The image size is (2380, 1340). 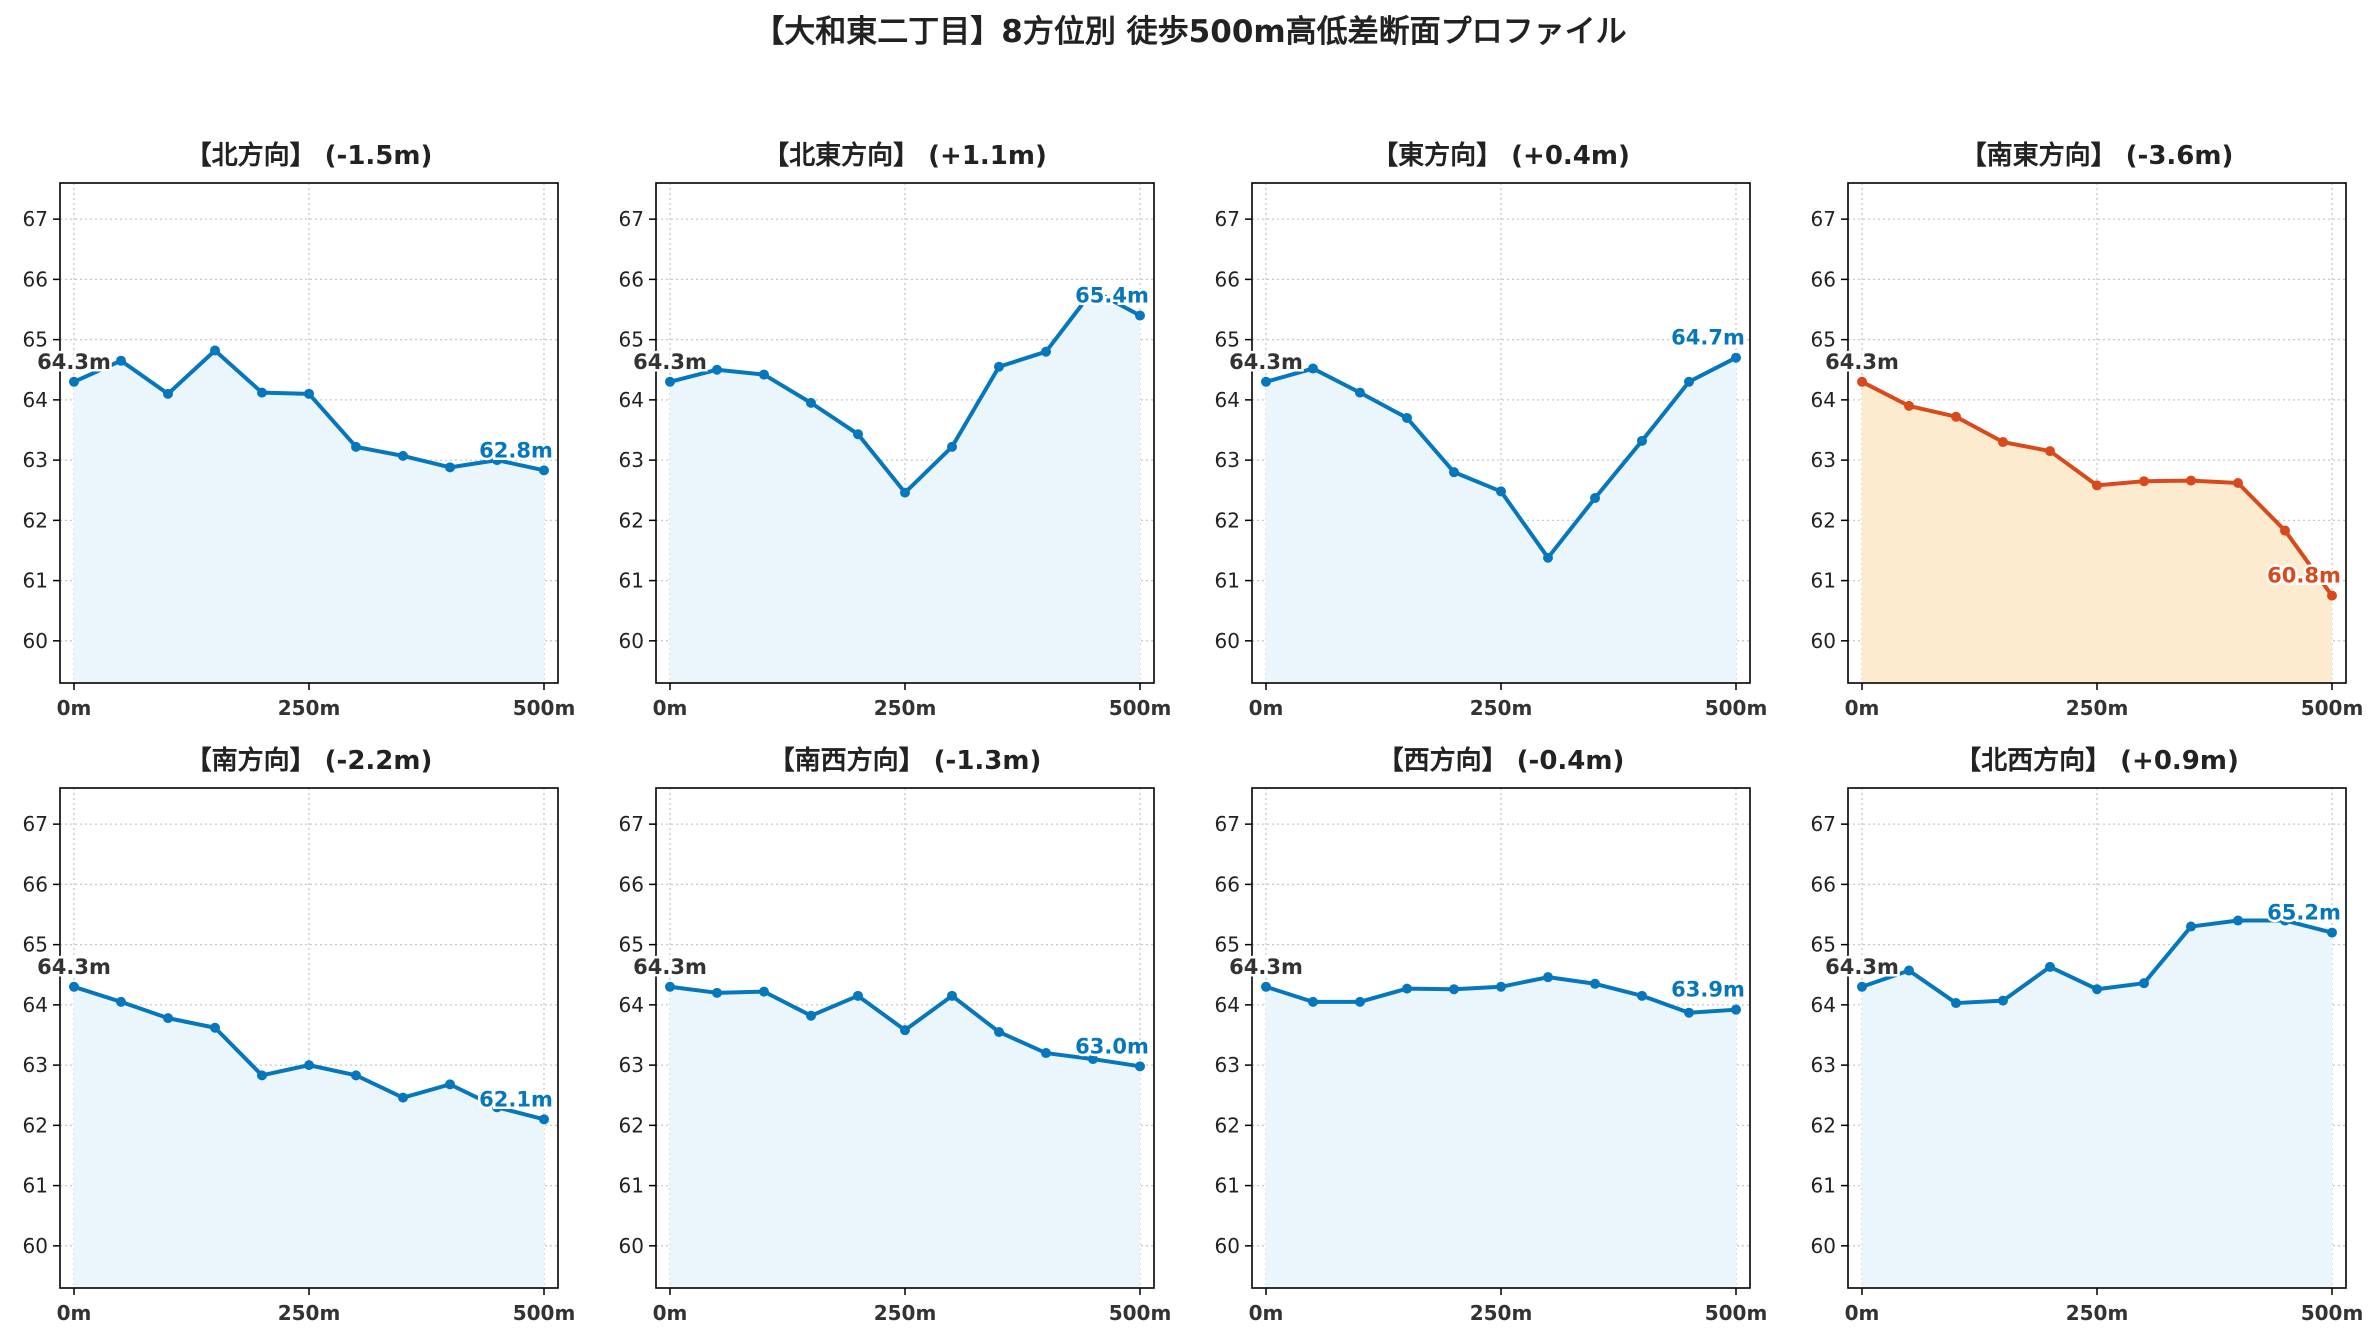 I want to click on panel-title: 【北西方向】 (+0.9m), so click(x=2097, y=760).